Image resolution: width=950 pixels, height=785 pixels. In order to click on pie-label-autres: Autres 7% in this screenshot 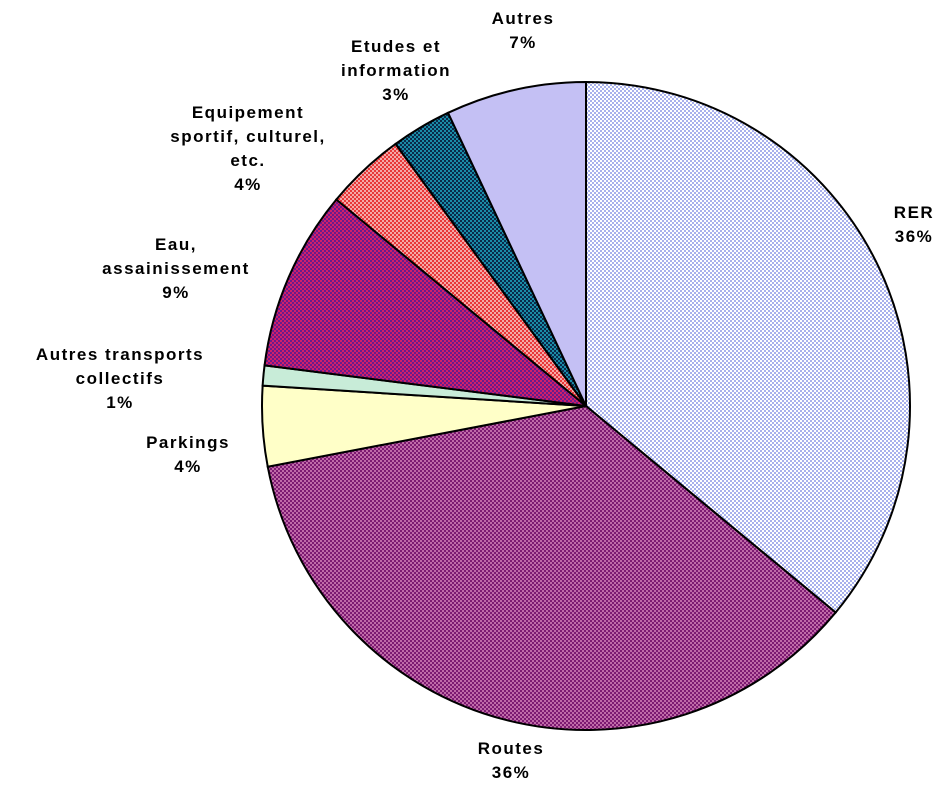, I will do `click(523, 30)`.